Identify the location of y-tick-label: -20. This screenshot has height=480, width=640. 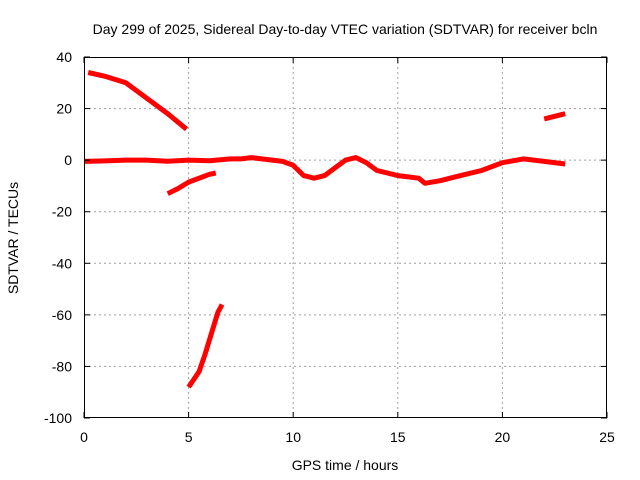
(62, 212).